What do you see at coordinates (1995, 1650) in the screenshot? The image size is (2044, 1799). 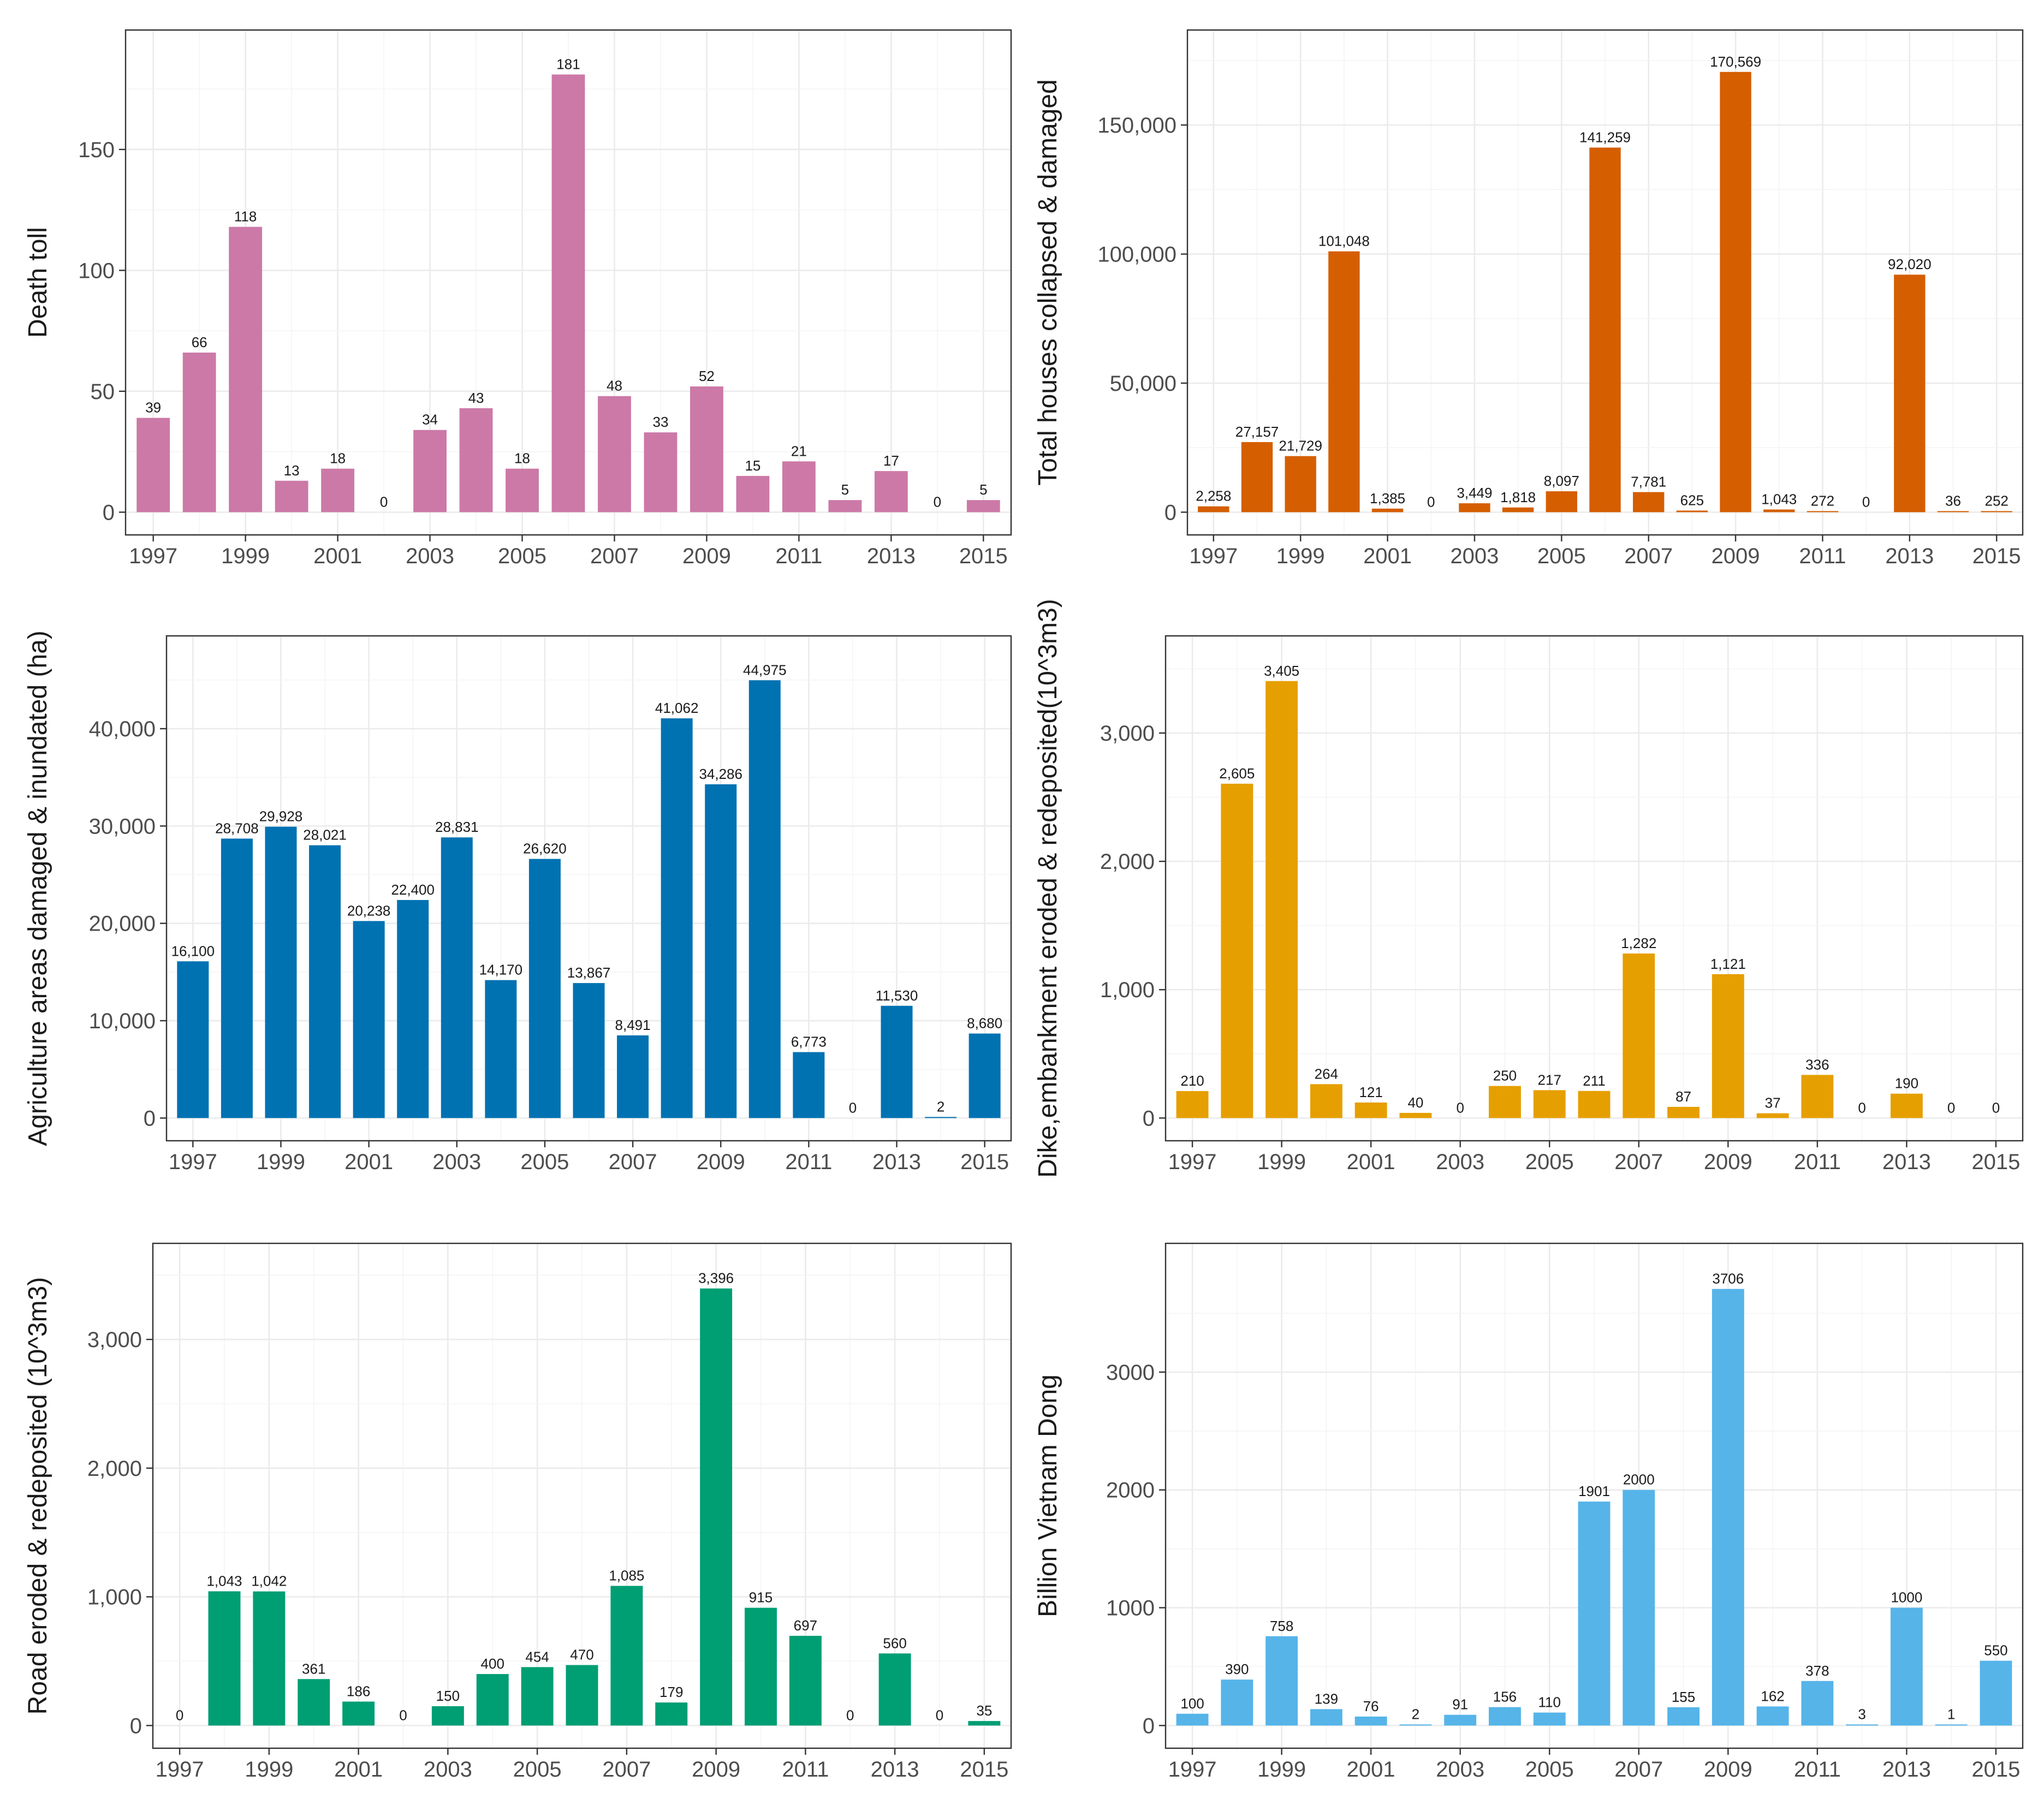 I see `bar-value-label: 550` at bounding box center [1995, 1650].